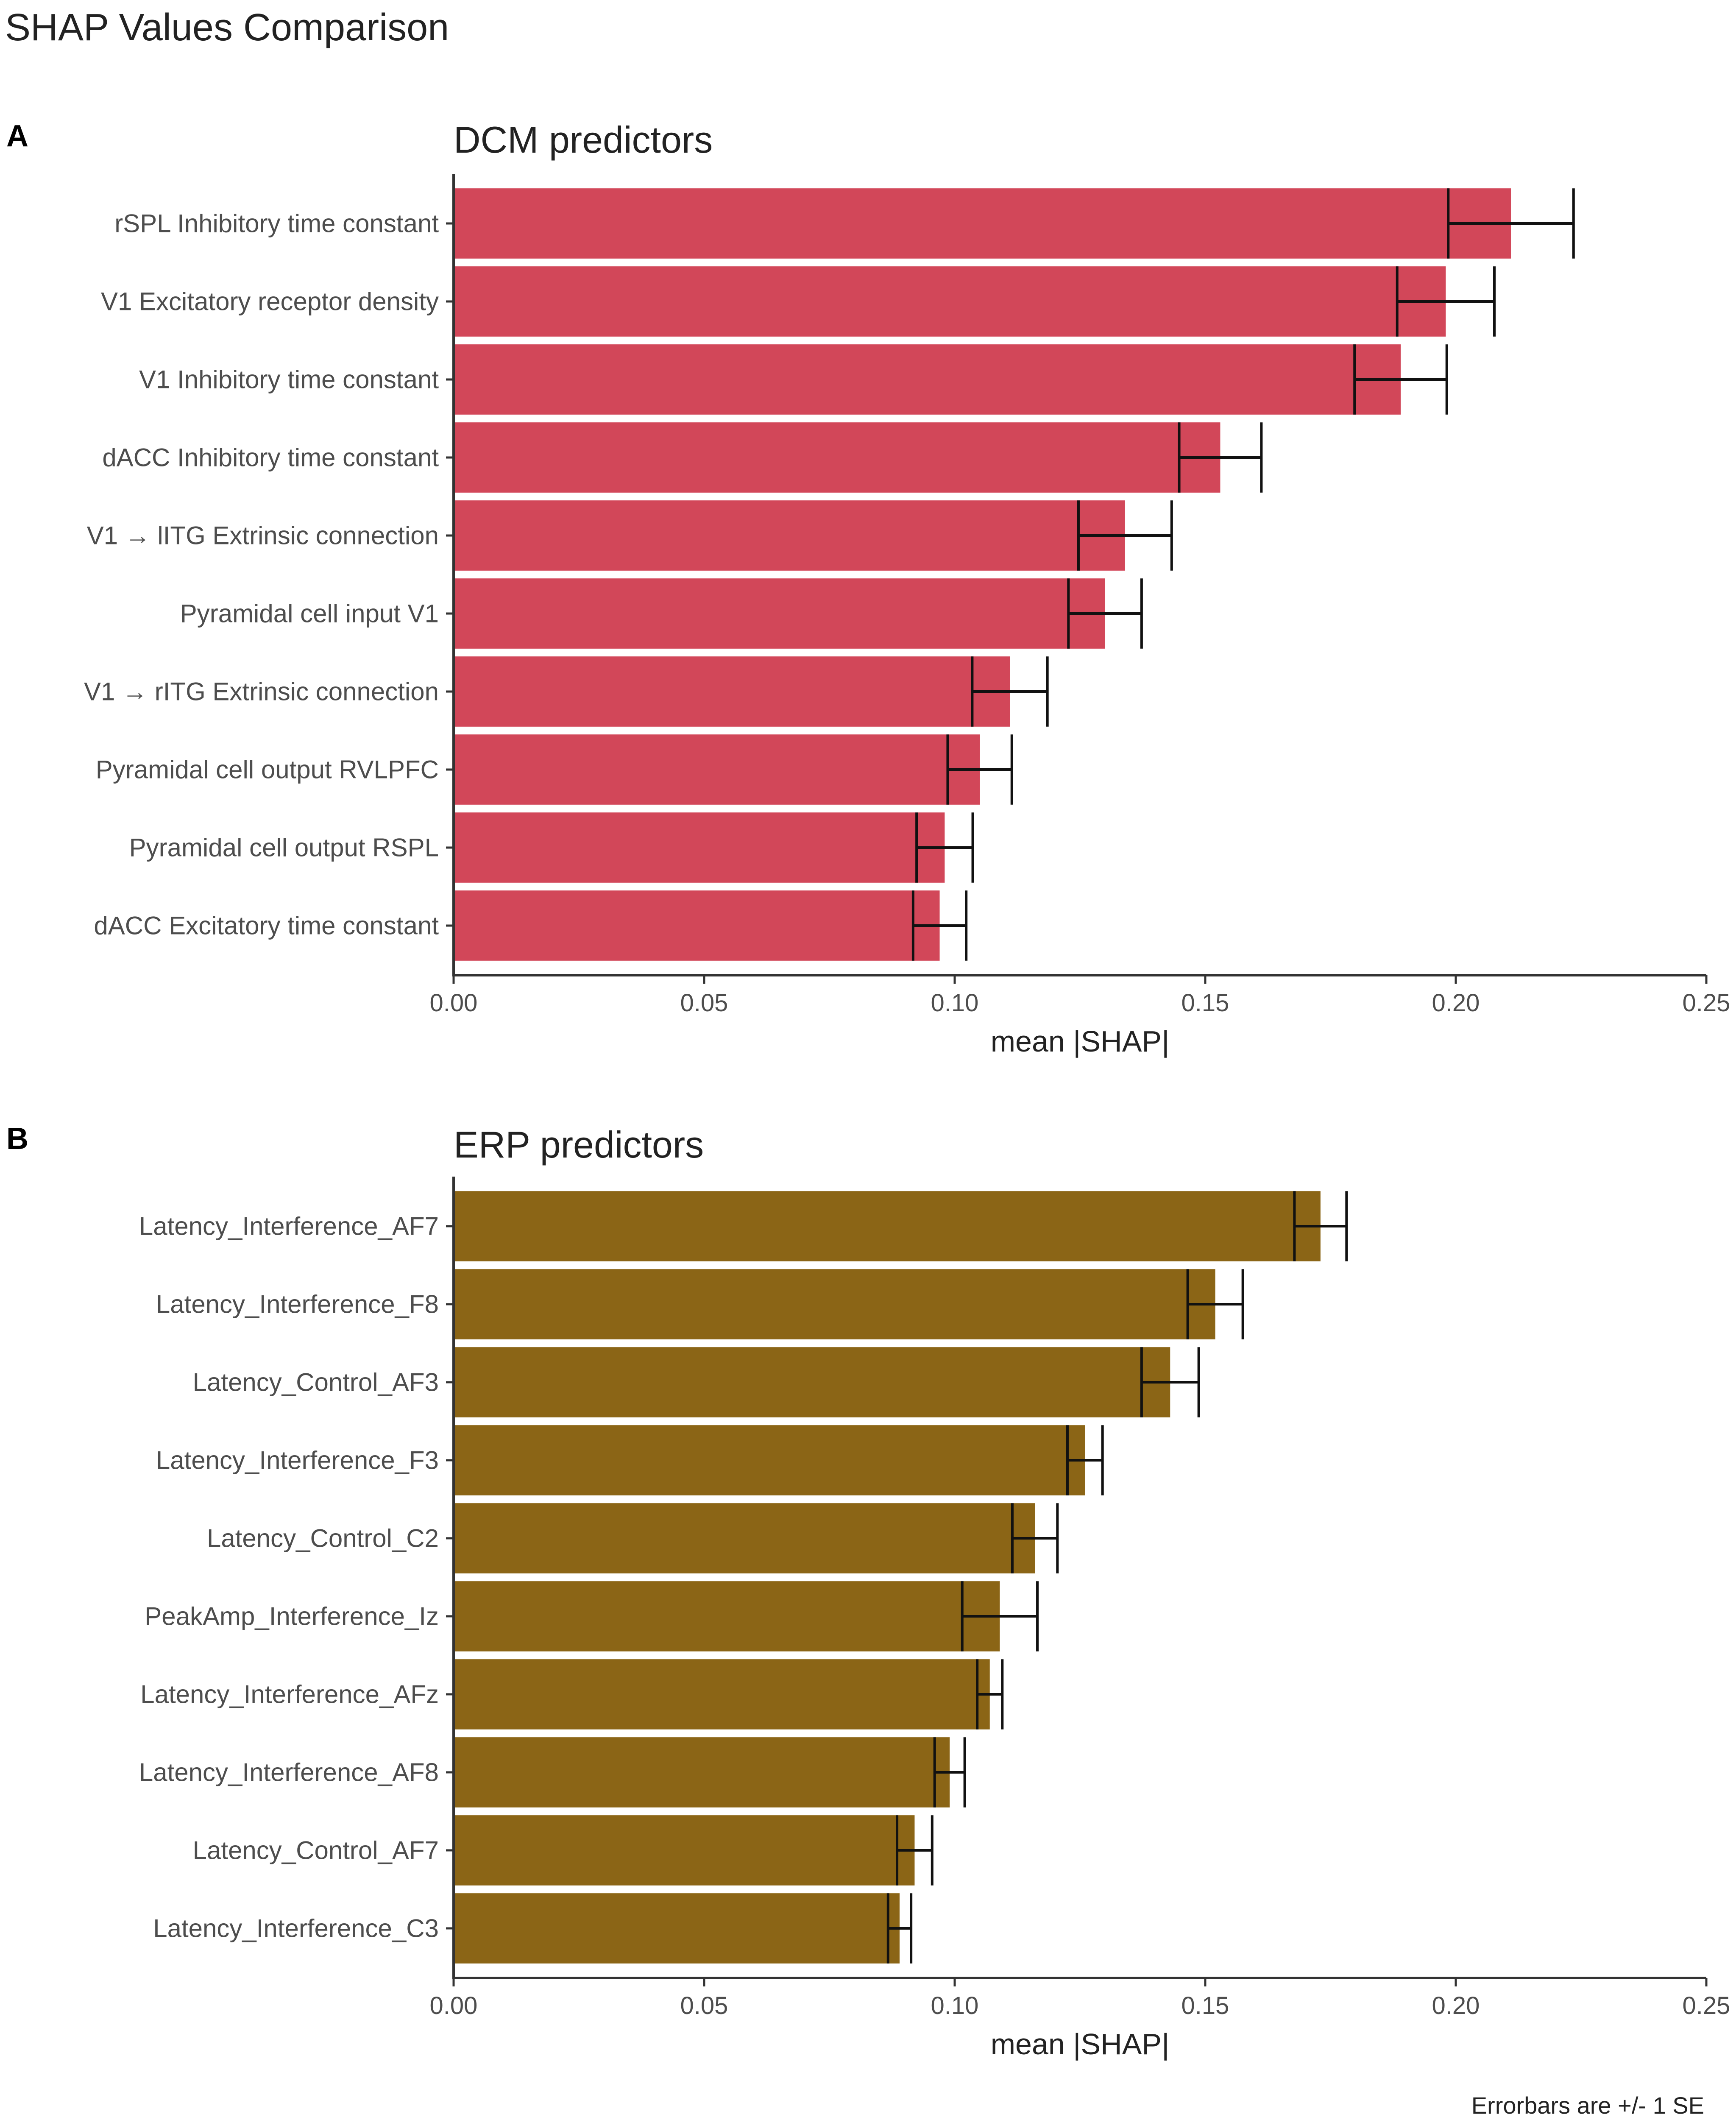 The width and height of the screenshot is (1736, 2120). What do you see at coordinates (1080, 1041) in the screenshot?
I see `panel-a-x-axis-title: mean |SHAP|` at bounding box center [1080, 1041].